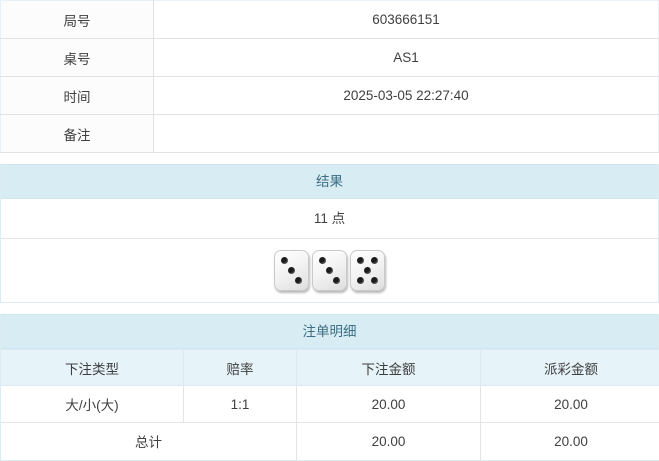 The width and height of the screenshot is (659, 461). Describe the element at coordinates (406, 133) in the screenshot. I see `info-value-remark` at that location.